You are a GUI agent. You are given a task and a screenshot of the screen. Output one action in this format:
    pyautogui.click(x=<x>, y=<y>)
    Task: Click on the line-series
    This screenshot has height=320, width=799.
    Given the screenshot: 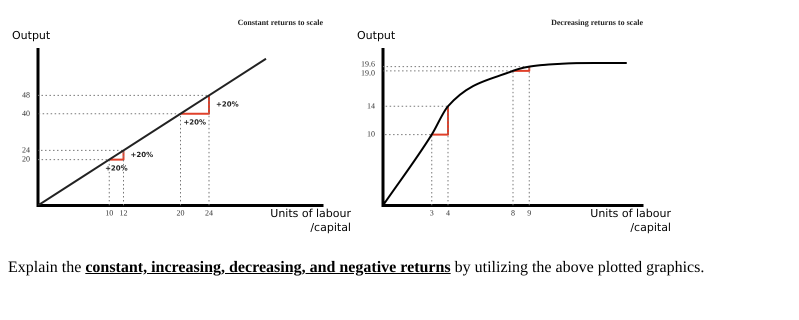 What is the action you would take?
    pyautogui.click(x=152, y=132)
    